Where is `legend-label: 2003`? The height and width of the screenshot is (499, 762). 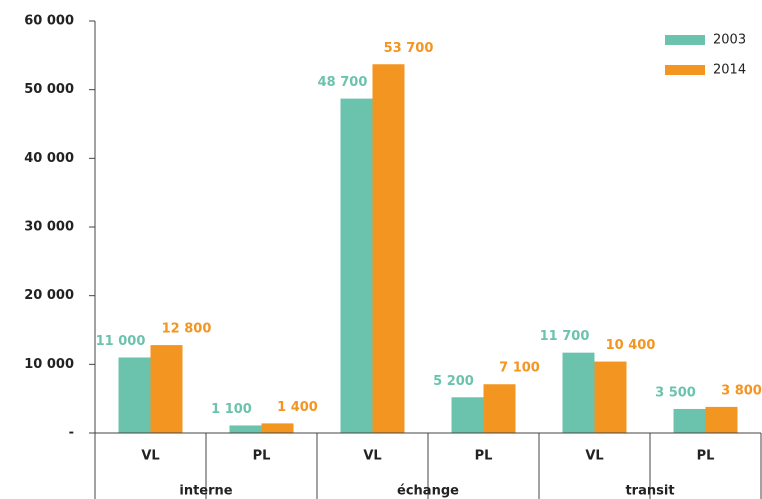
legend-label: 2003 is located at coordinates (729, 40).